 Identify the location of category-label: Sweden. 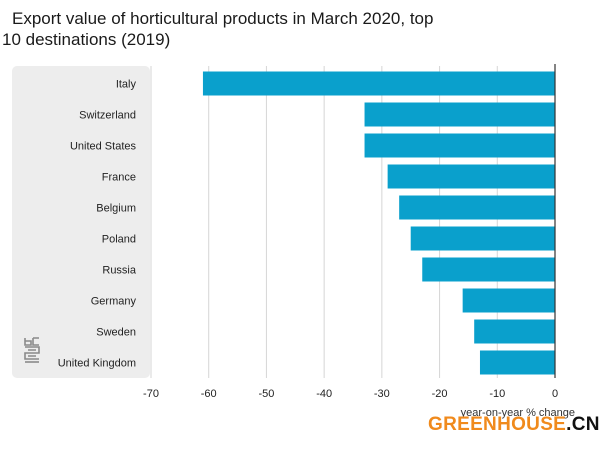
(116, 333).